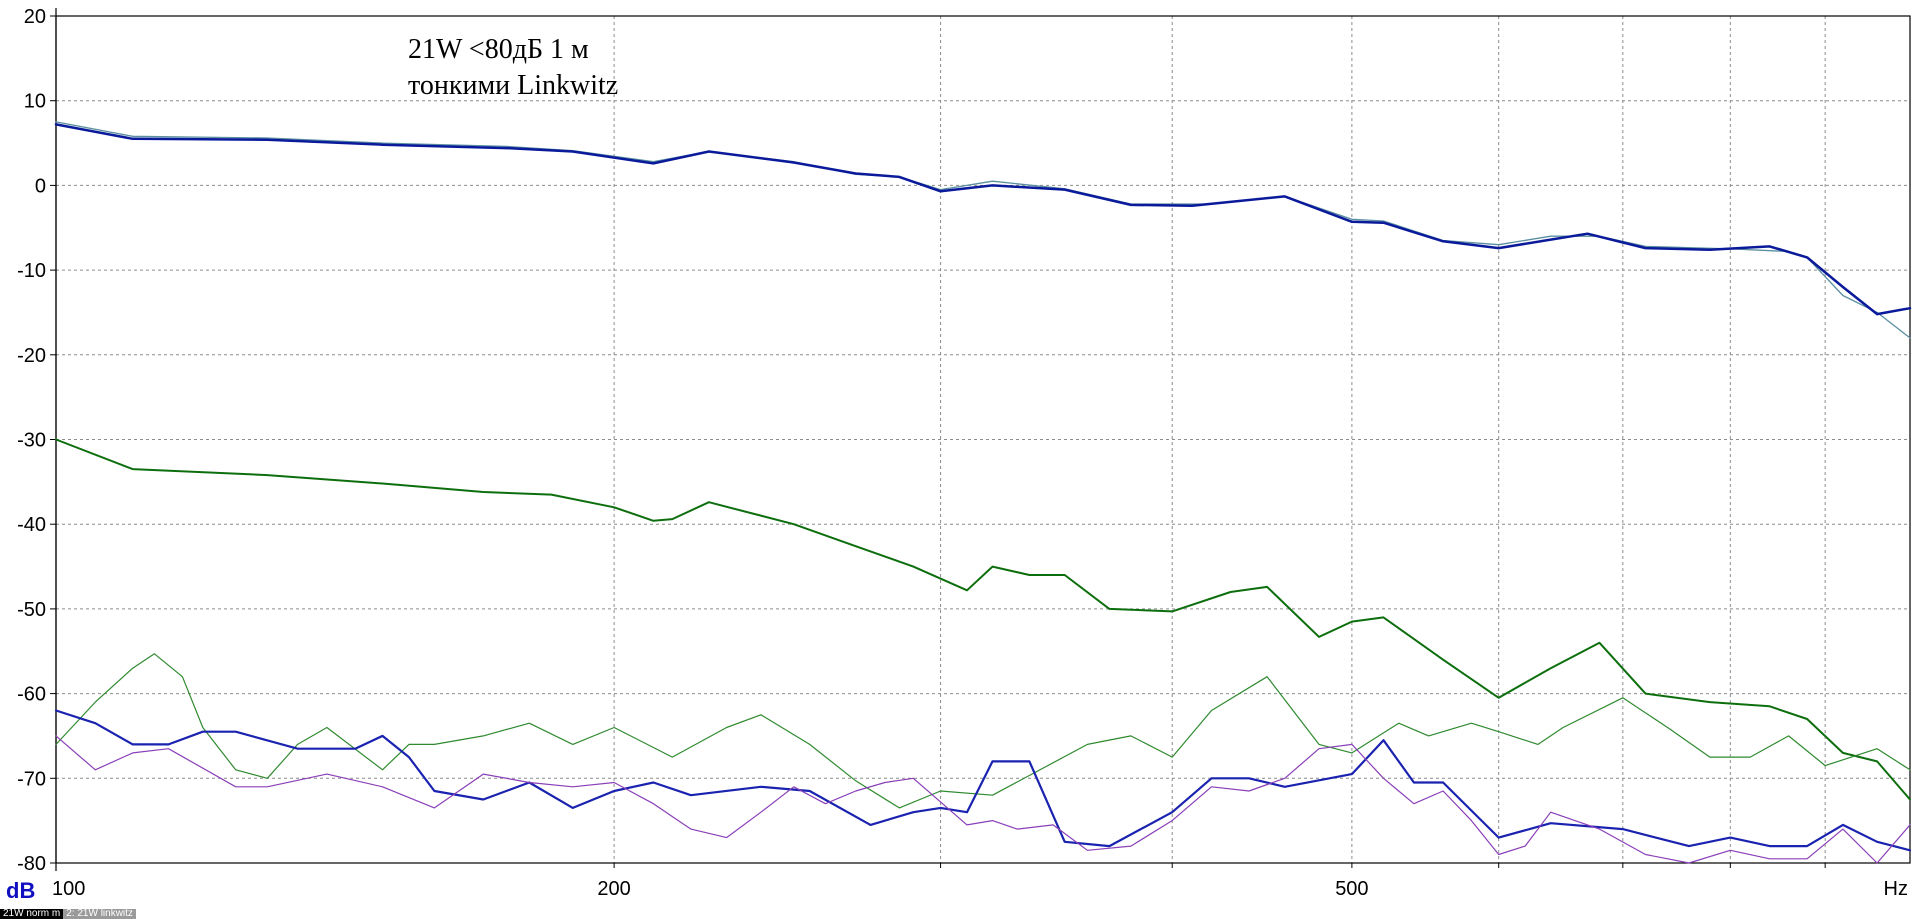 This screenshot has width=1920, height=919. What do you see at coordinates (613, 889) in the screenshot?
I see `x-tick-label: 200` at bounding box center [613, 889].